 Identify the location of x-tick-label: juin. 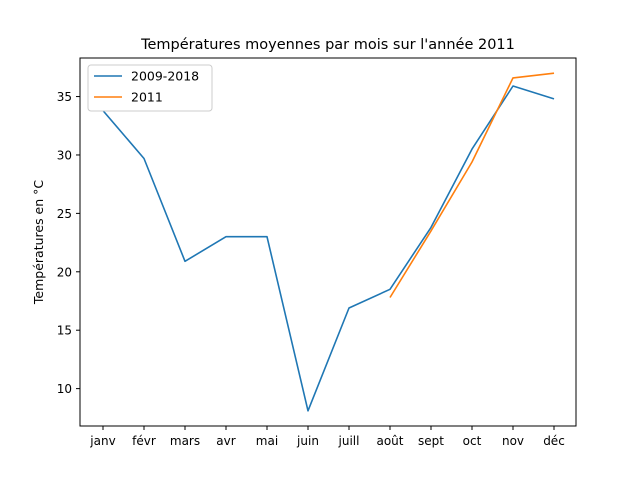
(307, 441).